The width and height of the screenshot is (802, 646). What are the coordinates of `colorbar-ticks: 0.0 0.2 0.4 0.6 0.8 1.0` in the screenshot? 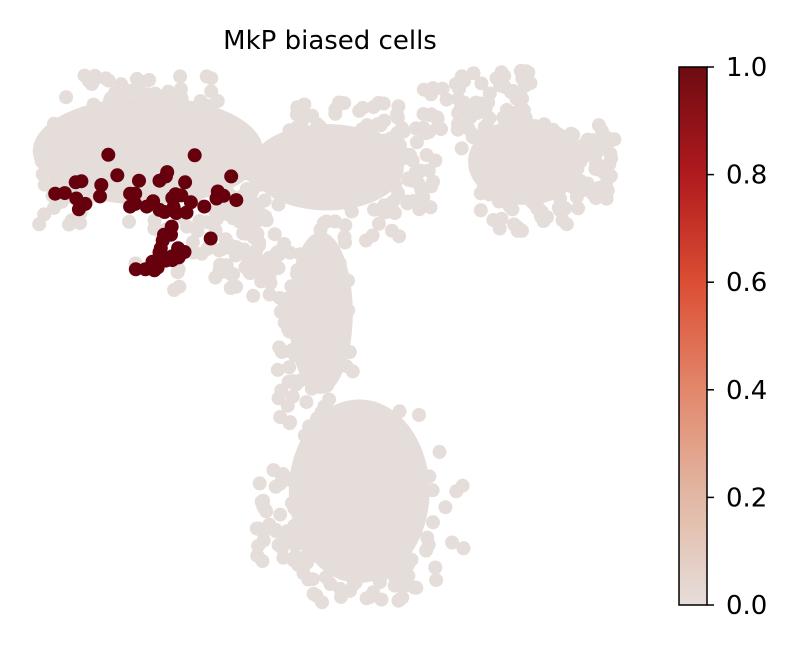 It's located at (737, 337).